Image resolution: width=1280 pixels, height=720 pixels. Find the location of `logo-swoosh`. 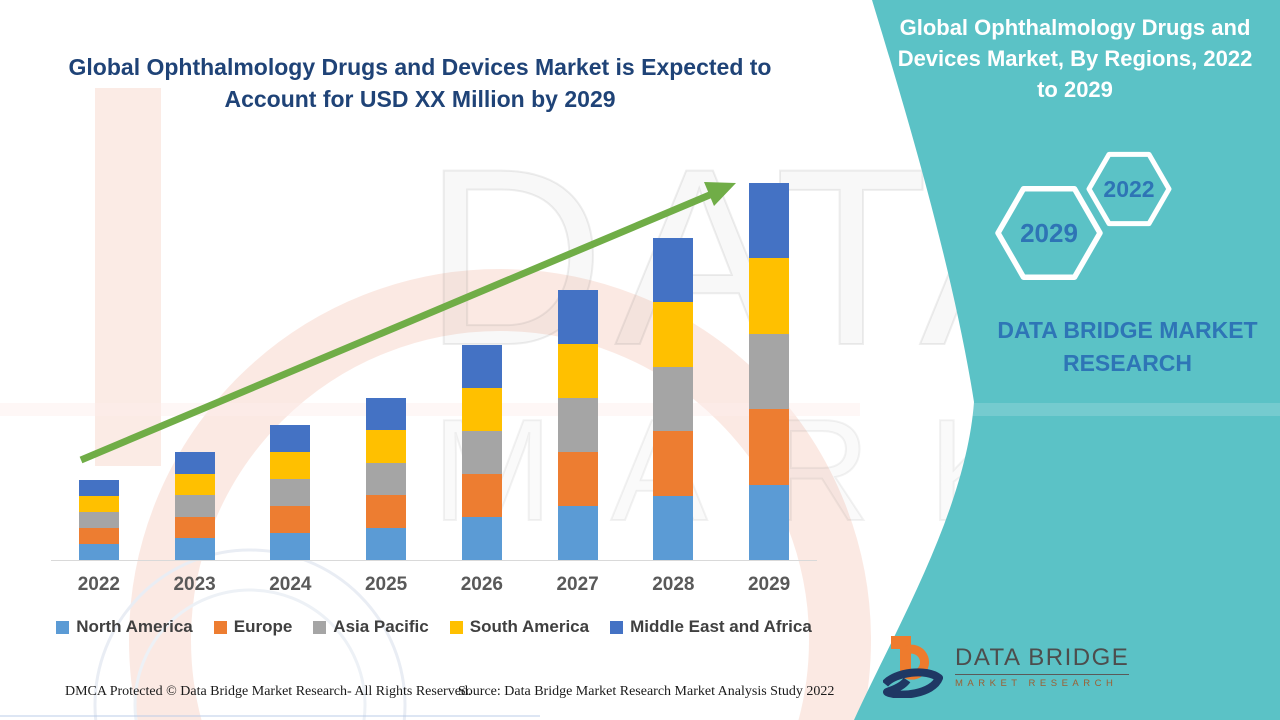

logo-swoosh is located at coordinates (913, 683).